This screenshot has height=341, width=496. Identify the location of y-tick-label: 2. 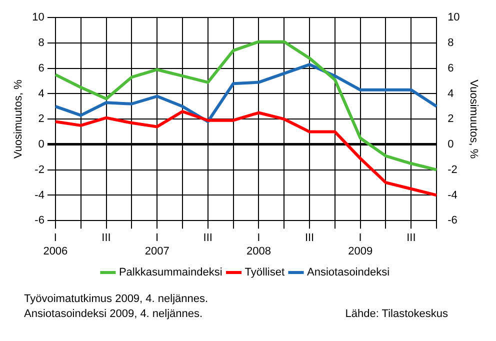
(41, 119).